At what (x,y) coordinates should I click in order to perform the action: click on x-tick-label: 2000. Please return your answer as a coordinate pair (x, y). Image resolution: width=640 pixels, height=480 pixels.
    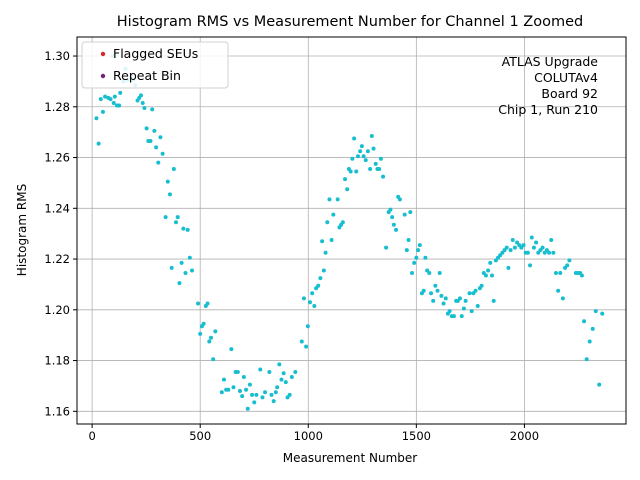
    Looking at the image, I should click on (524, 436).